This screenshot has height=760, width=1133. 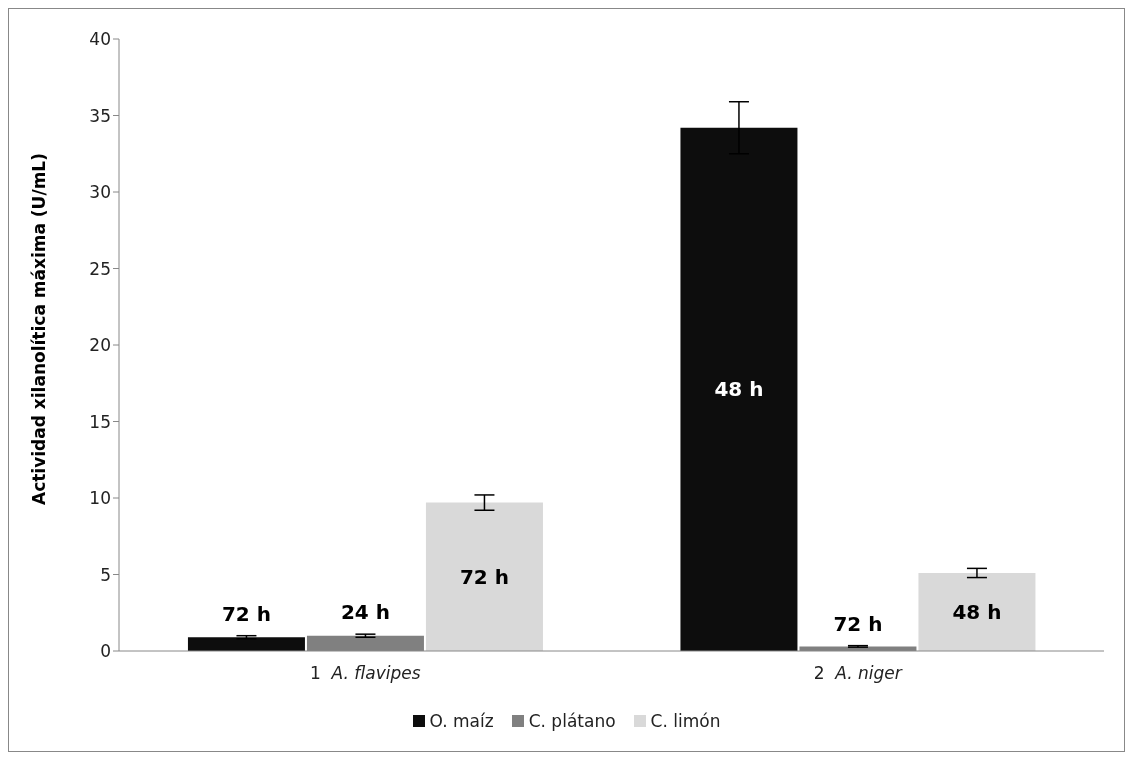 What do you see at coordinates (105, 574) in the screenshot?
I see `y-tick-label: 5` at bounding box center [105, 574].